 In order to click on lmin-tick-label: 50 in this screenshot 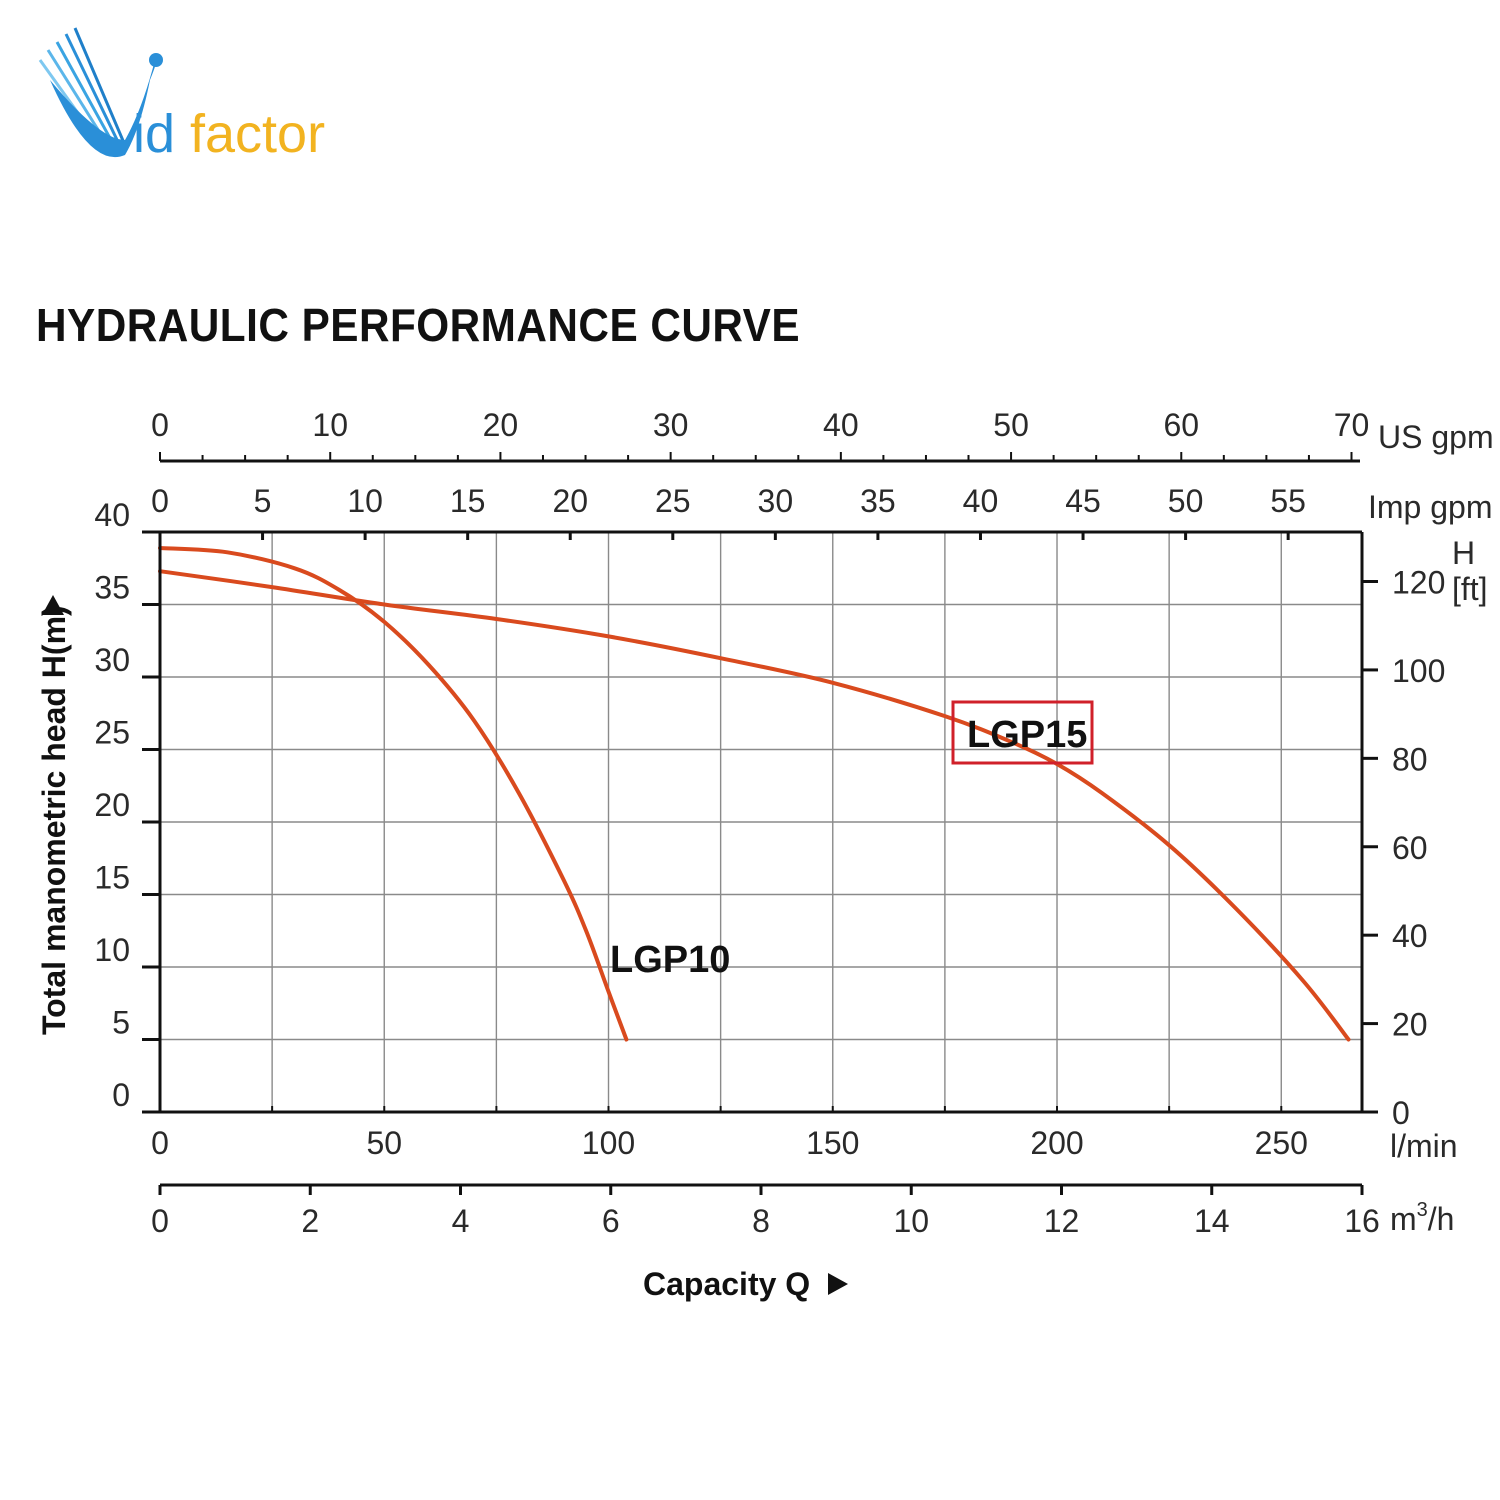, I will do `click(384, 1143)`.